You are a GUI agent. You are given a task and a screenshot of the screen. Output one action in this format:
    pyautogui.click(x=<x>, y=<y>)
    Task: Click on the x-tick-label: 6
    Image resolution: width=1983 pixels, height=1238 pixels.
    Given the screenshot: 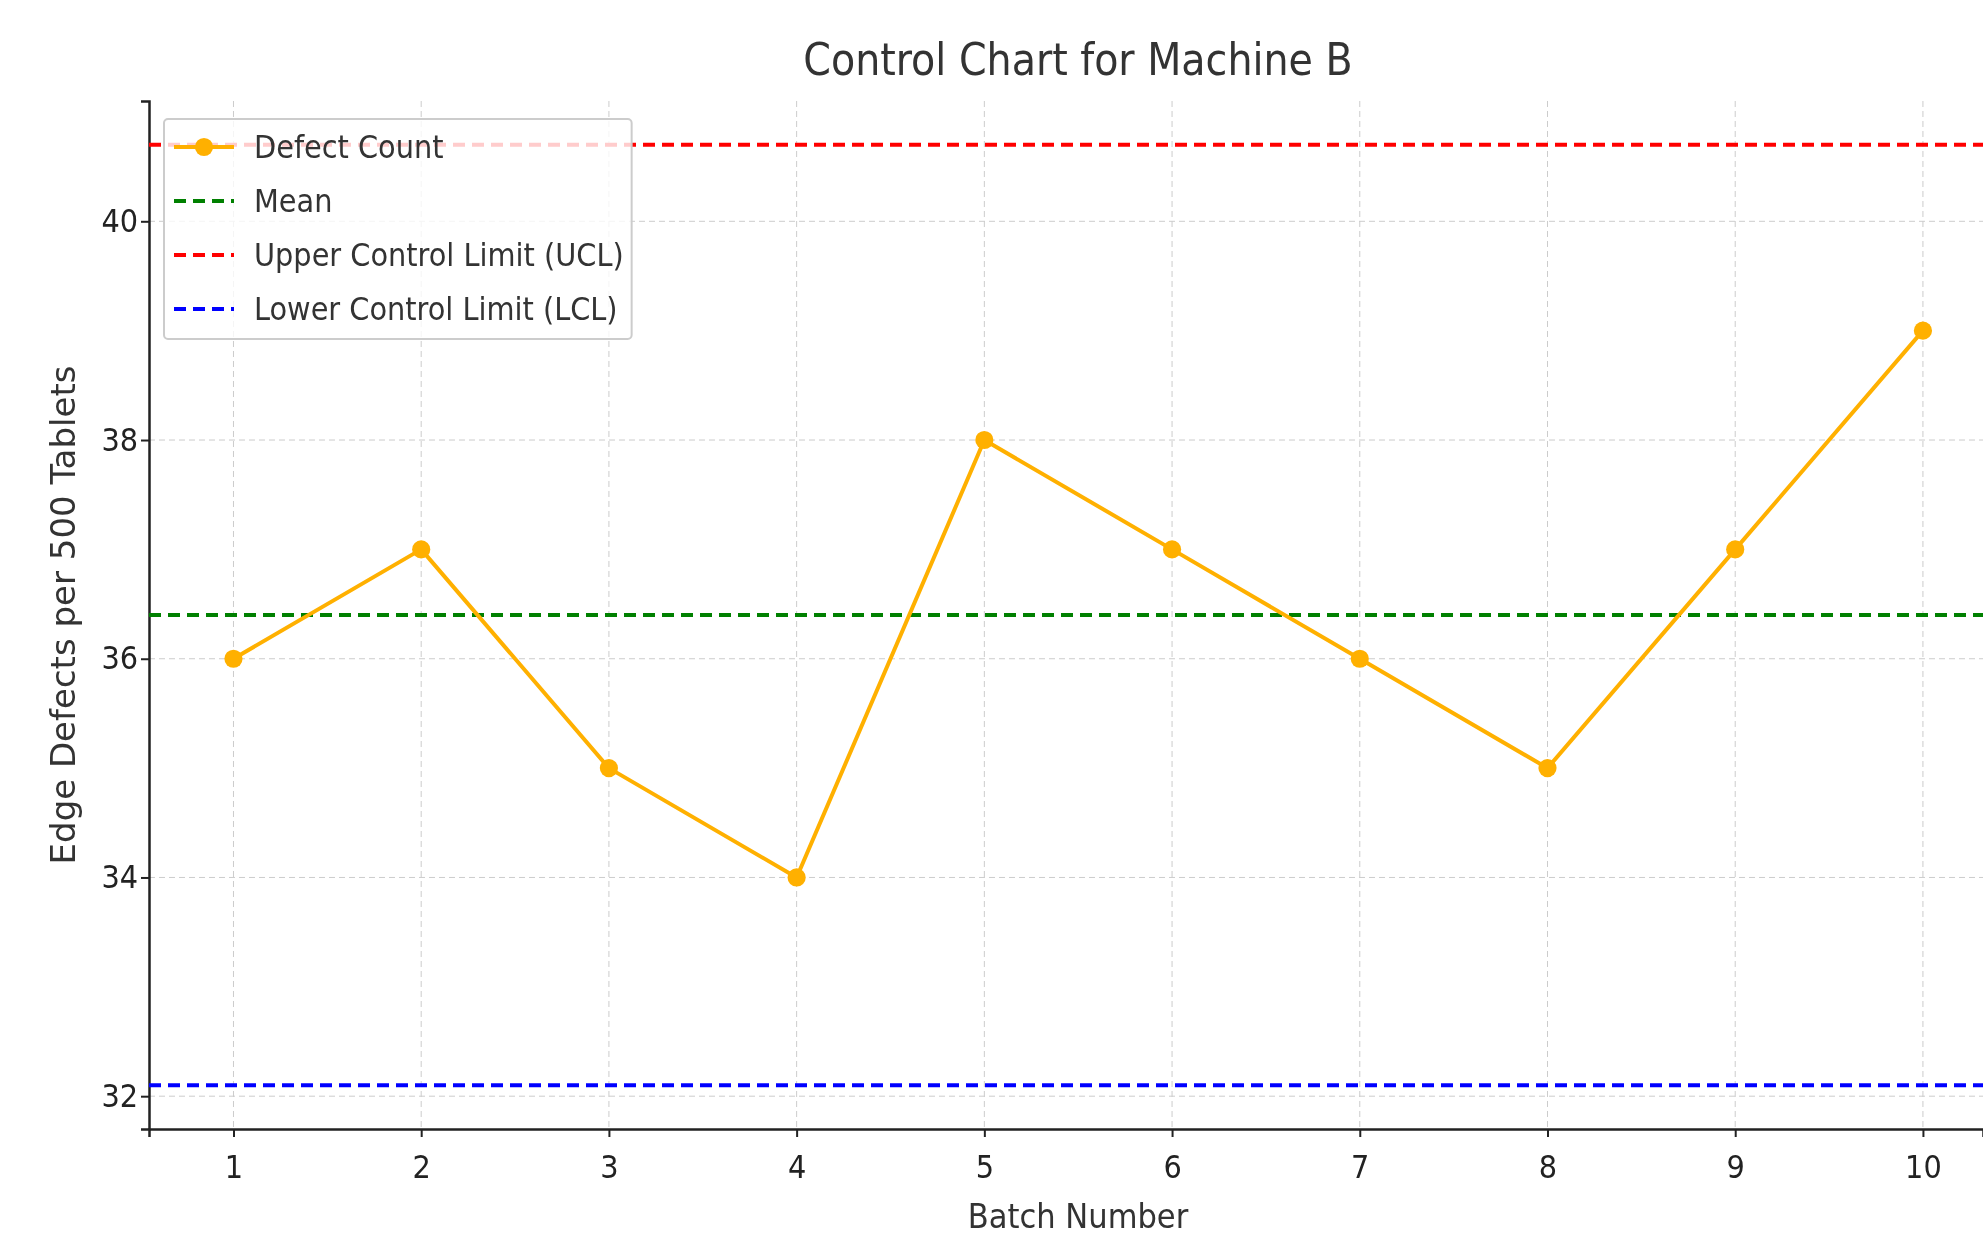 What is the action you would take?
    pyautogui.click(x=1172, y=1167)
    